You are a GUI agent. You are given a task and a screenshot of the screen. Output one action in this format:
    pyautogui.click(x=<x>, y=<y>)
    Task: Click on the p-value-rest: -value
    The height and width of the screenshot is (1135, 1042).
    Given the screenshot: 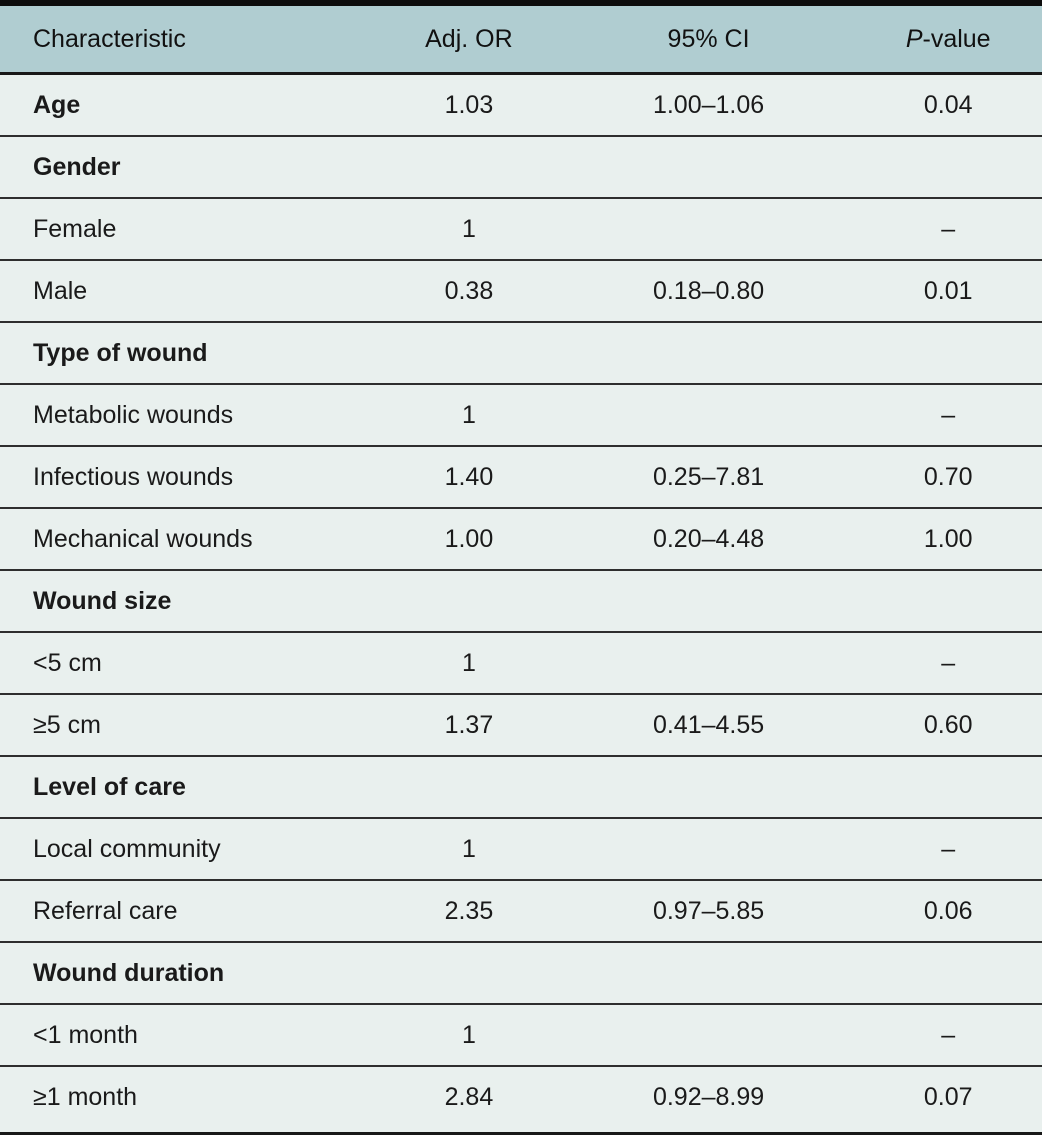 What is the action you would take?
    pyautogui.click(x=956, y=38)
    